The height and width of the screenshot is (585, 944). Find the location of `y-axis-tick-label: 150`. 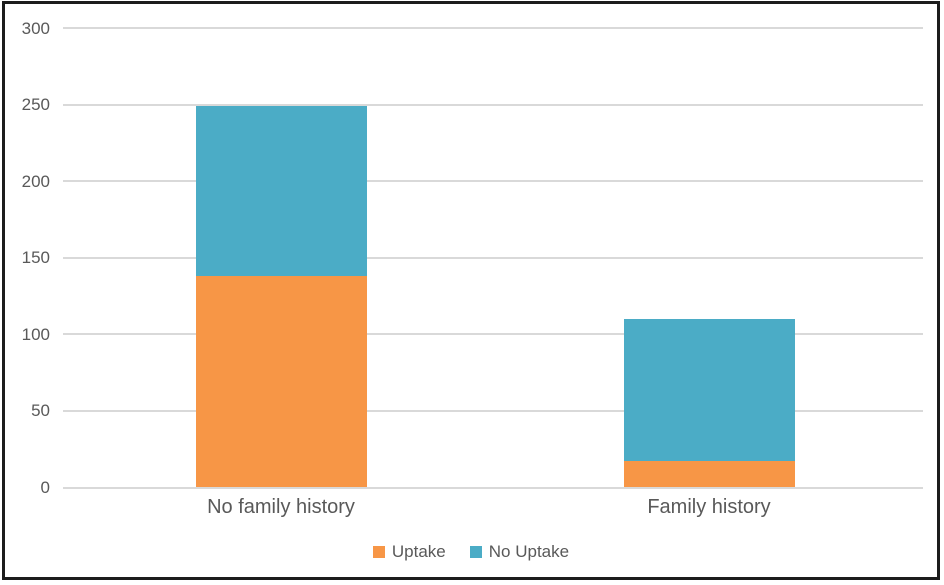

y-axis-tick-label: 150 is located at coordinates (35, 258).